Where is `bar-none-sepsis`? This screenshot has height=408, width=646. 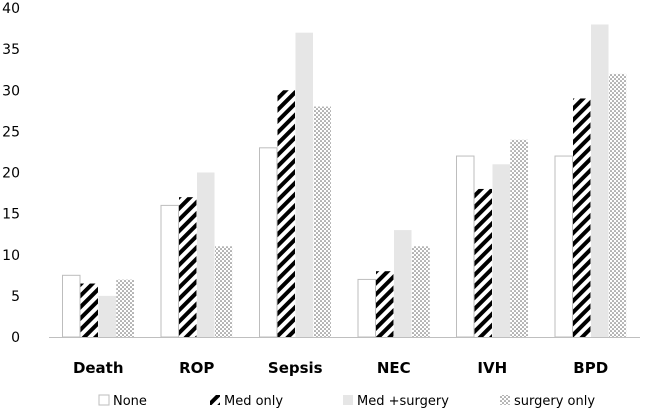
bar-none-sepsis is located at coordinates (268, 242).